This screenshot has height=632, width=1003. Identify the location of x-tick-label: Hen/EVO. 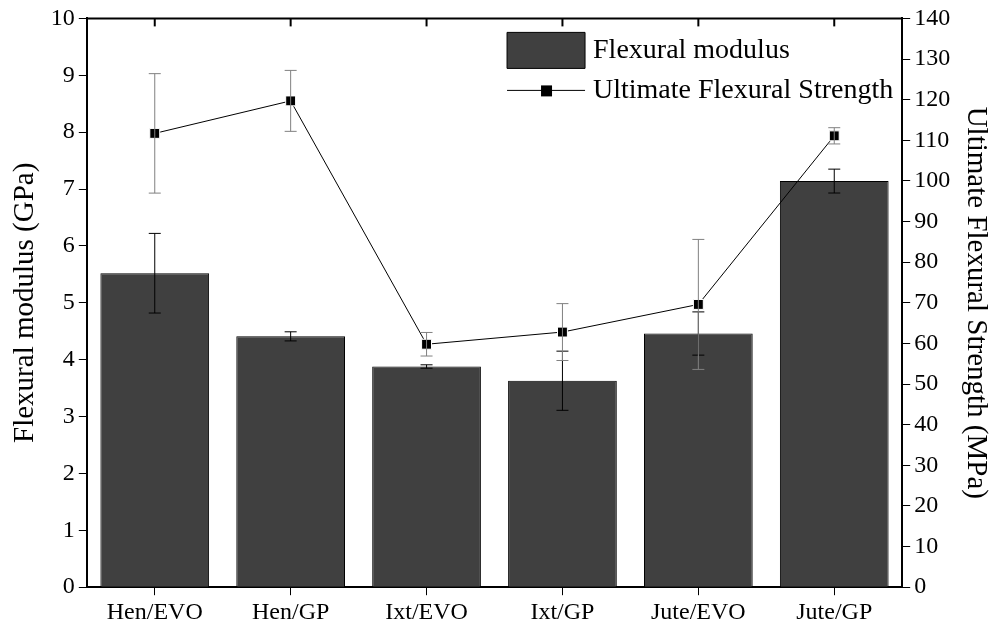
(154, 610).